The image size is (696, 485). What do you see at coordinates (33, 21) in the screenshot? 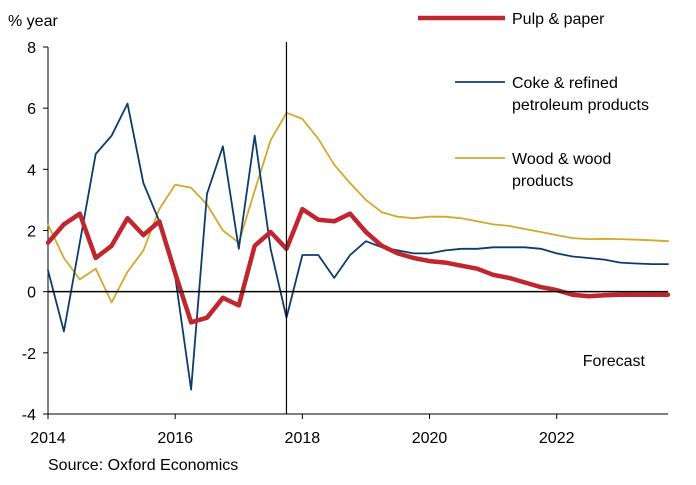
I see `y-axis-unit-label: % year` at bounding box center [33, 21].